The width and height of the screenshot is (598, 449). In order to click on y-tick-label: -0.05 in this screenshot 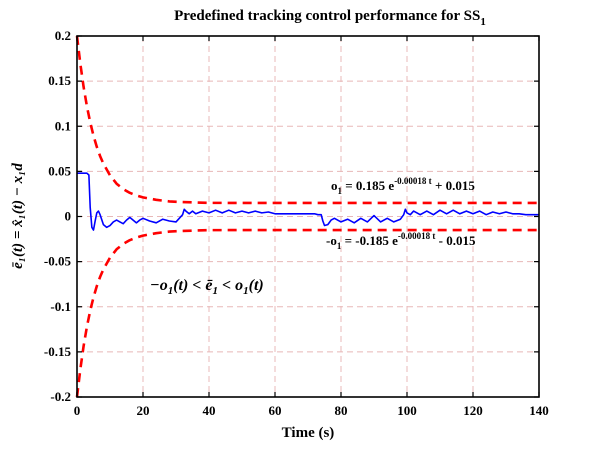, I will do `click(58, 261)`.